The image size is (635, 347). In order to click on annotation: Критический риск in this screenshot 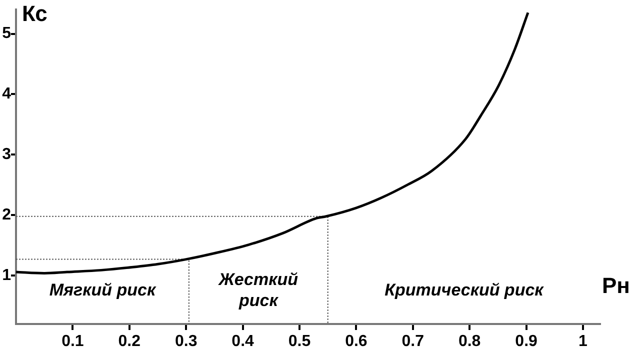, I will do `click(464, 290)`.